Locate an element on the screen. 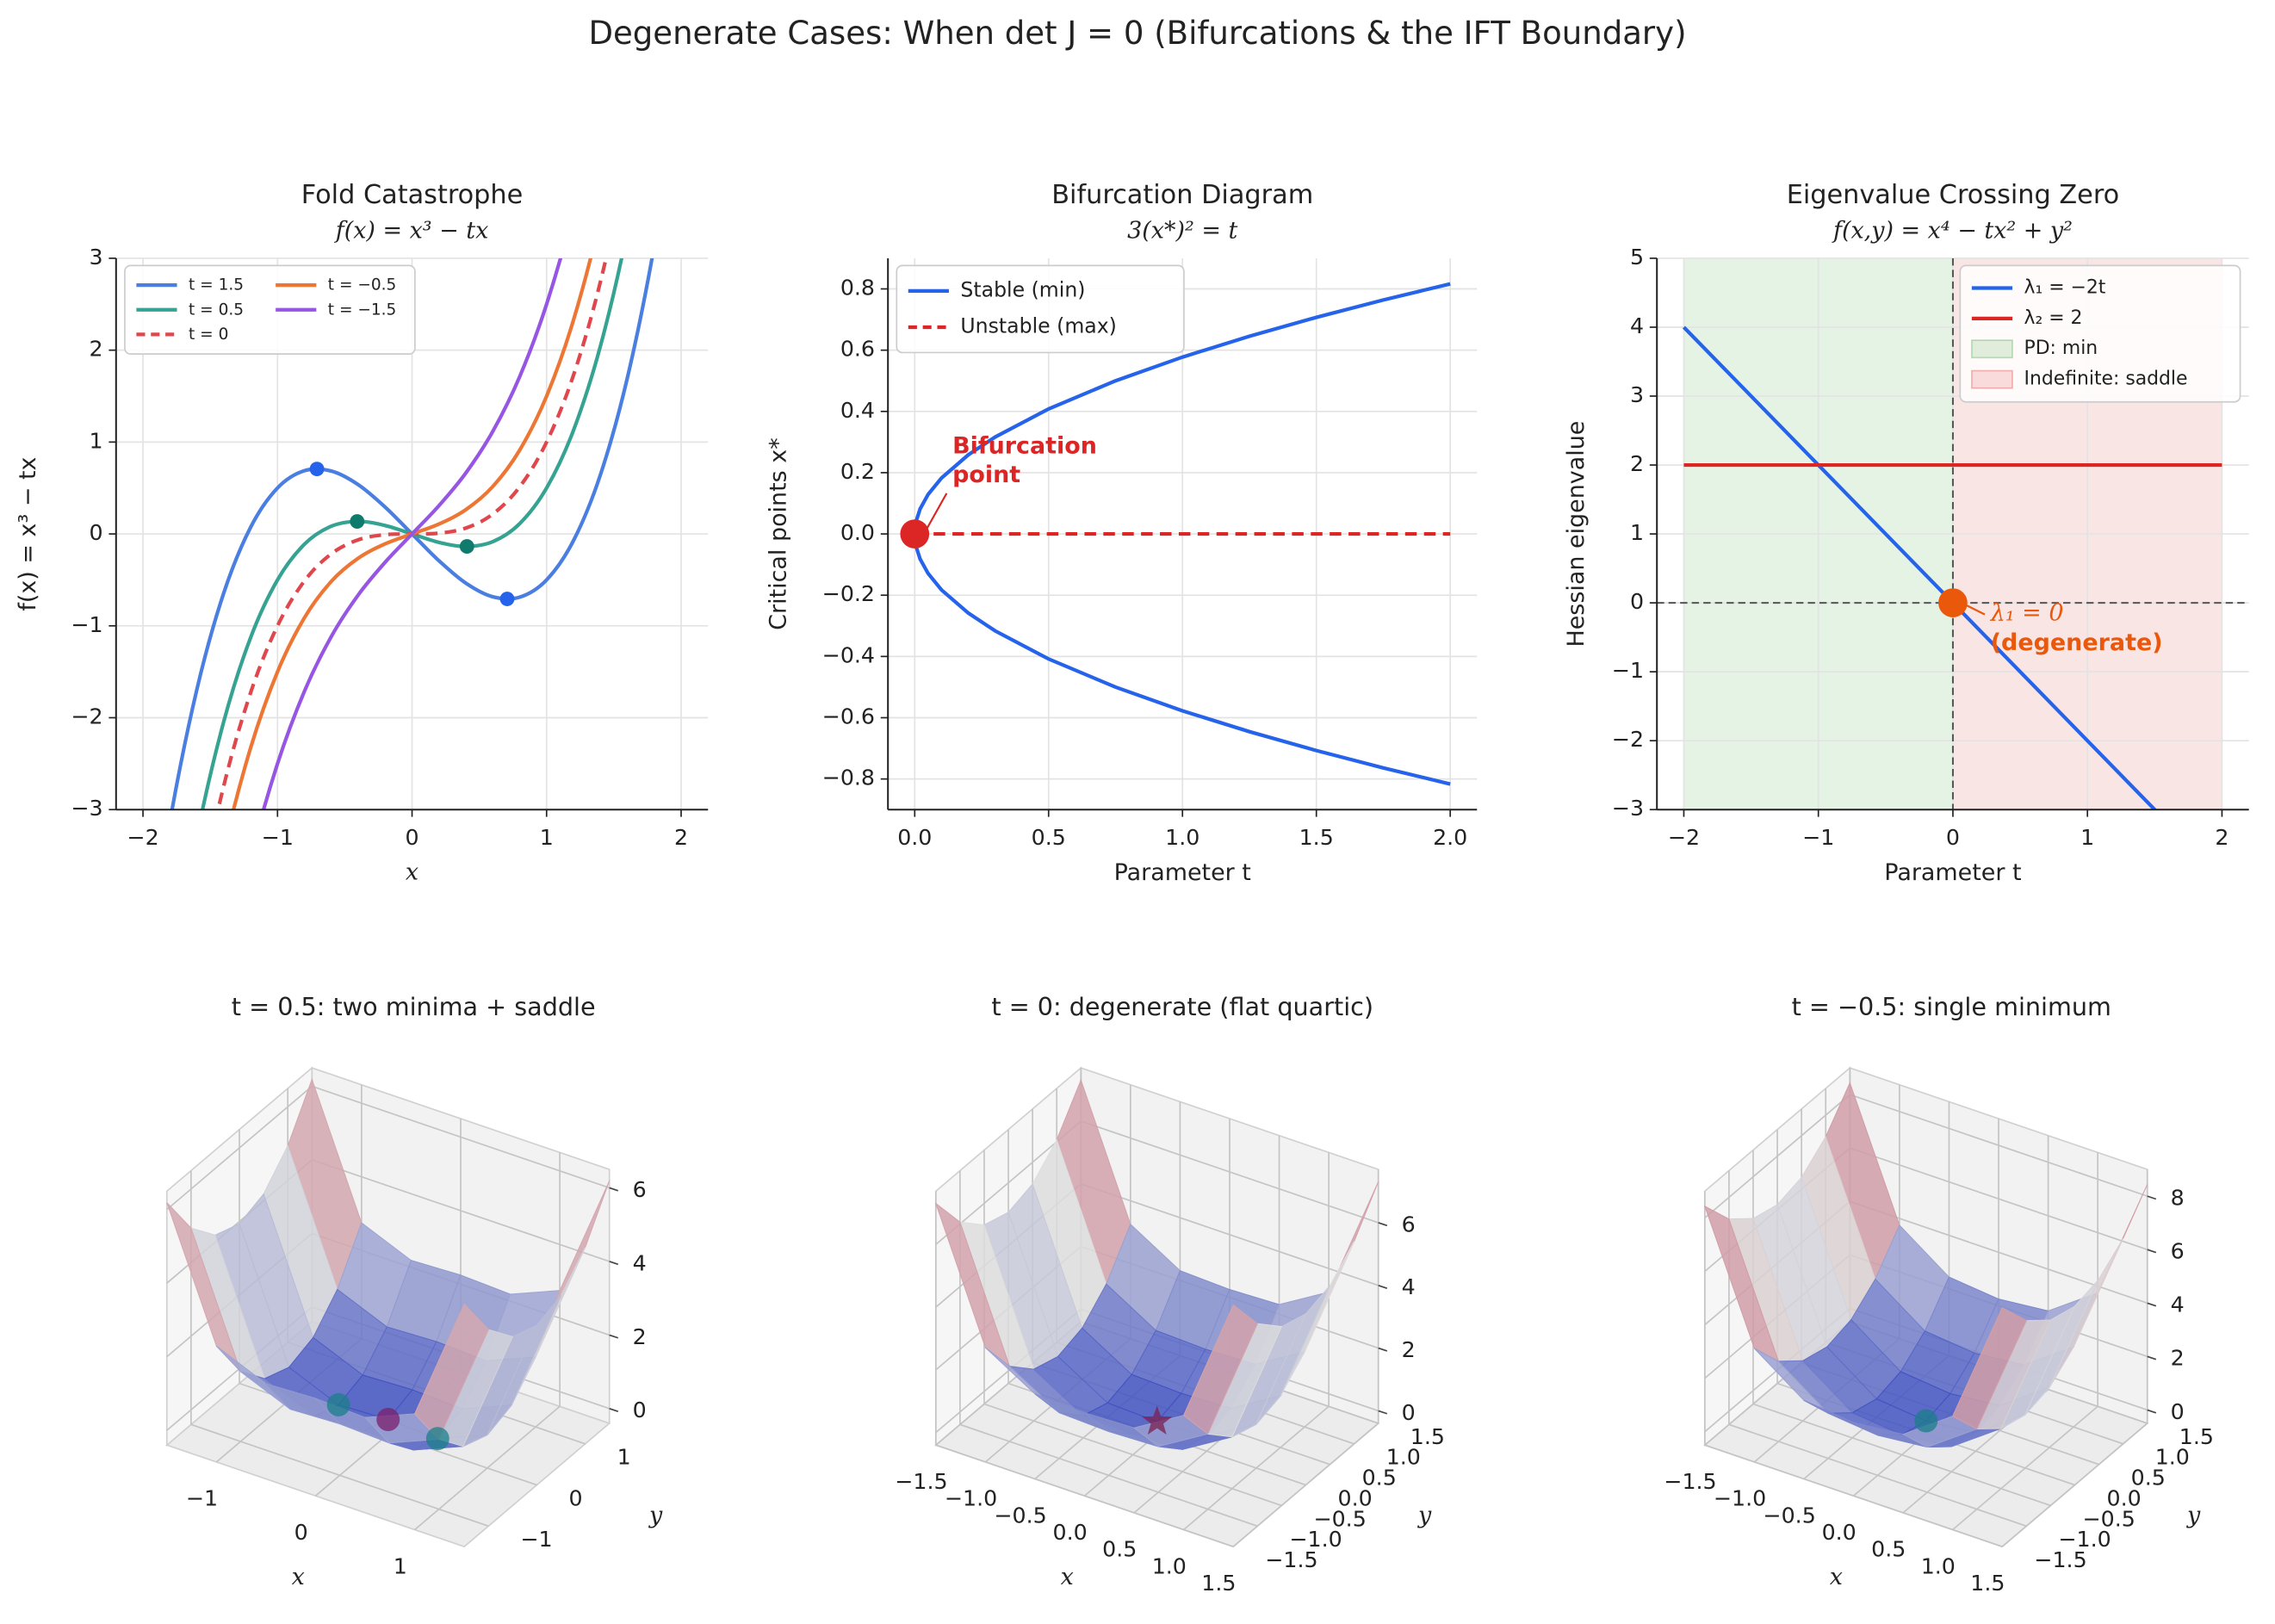 This screenshot has height=1624, width=2275. legend: Stable (min) Unstable (max) is located at coordinates (1040, 309).